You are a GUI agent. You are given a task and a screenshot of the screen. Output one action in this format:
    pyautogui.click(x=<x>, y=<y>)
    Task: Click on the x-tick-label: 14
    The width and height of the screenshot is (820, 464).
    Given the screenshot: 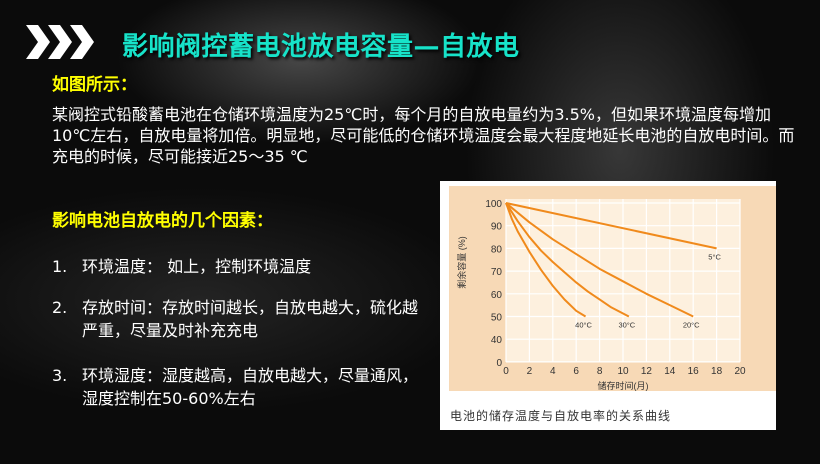 What is the action you would take?
    pyautogui.click(x=670, y=371)
    